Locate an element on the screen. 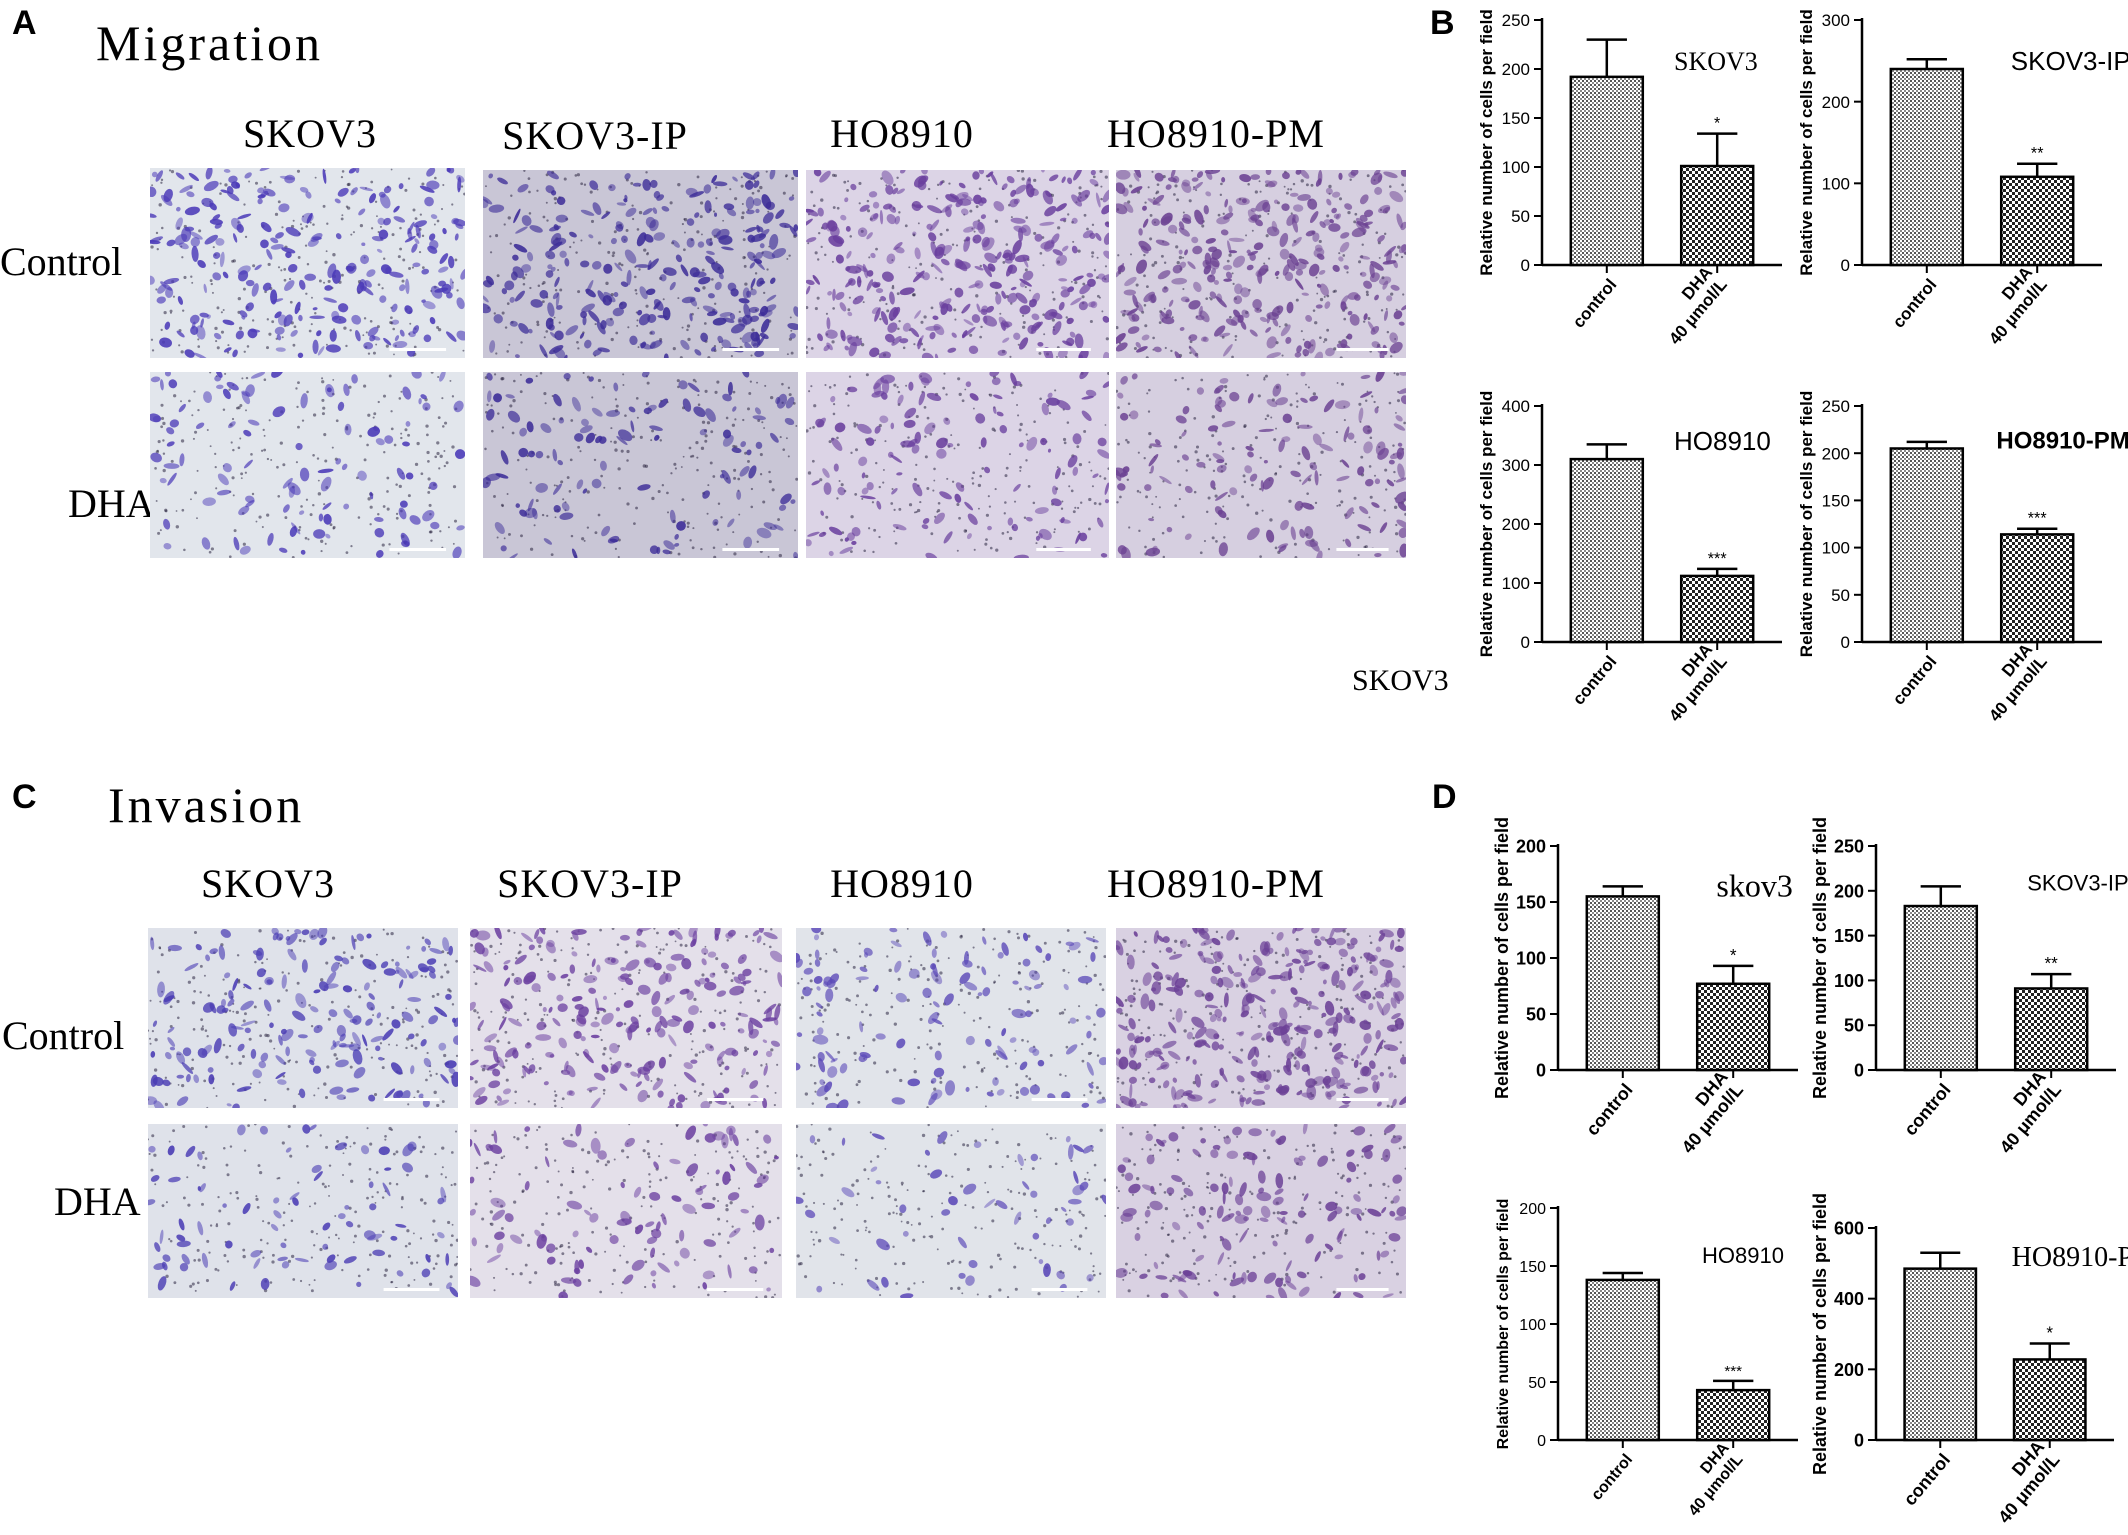  row-label-control-a: Control is located at coordinates (61, 261).